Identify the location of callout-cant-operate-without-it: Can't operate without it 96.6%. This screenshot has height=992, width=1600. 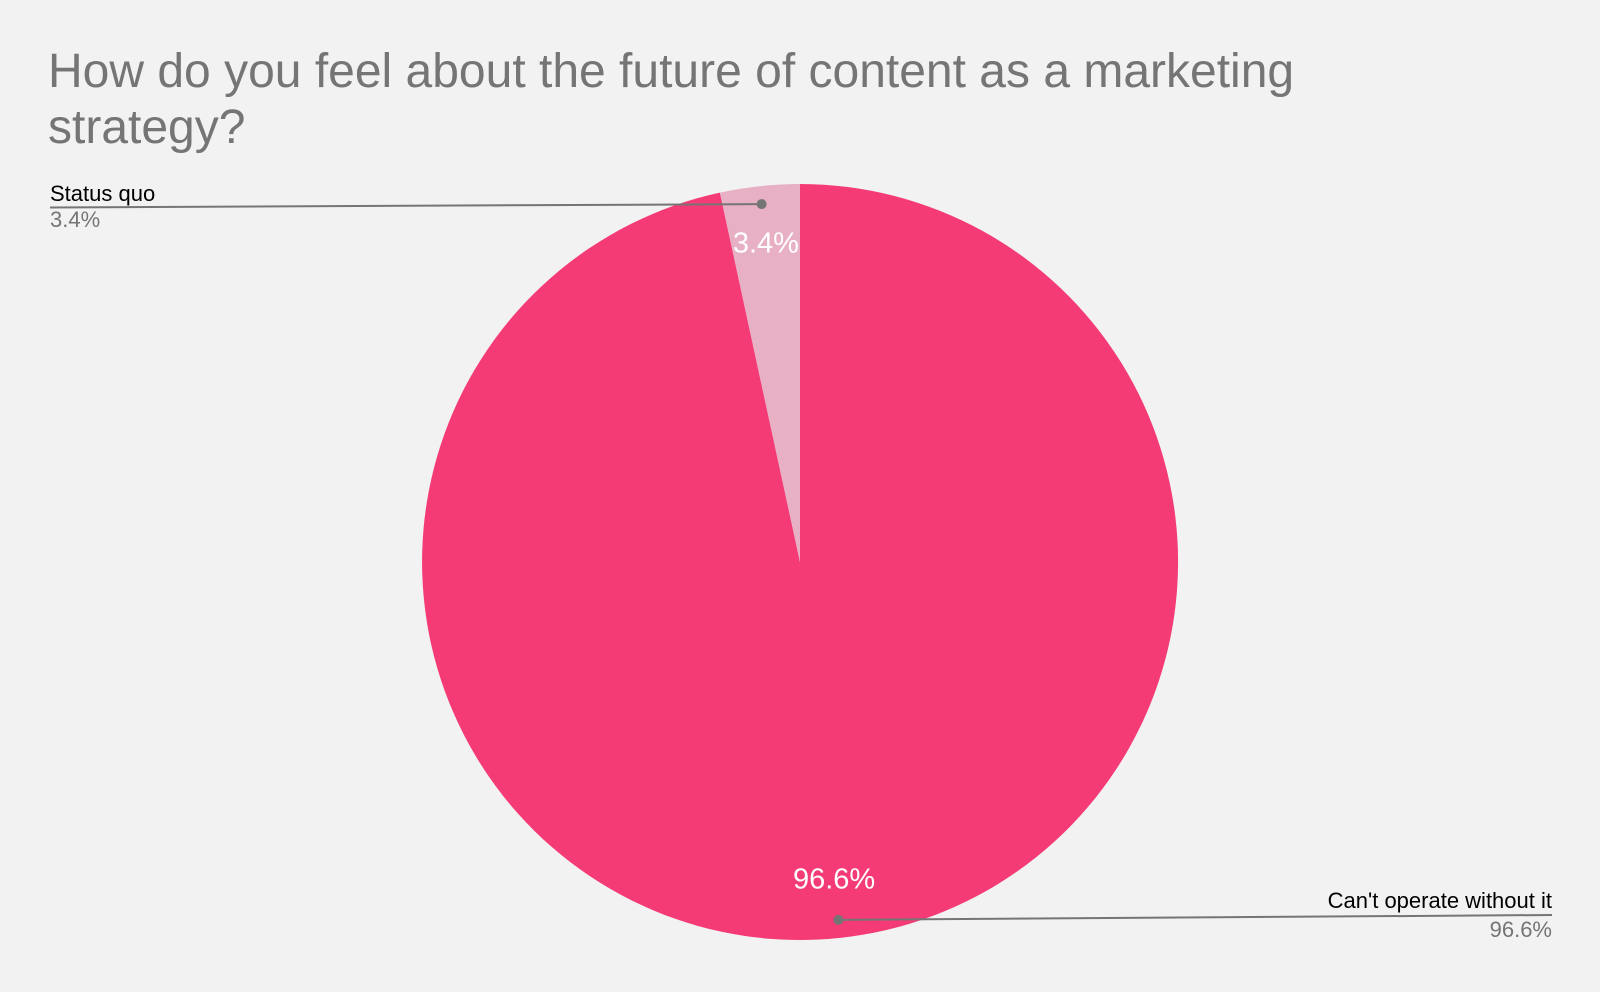
(1440, 915).